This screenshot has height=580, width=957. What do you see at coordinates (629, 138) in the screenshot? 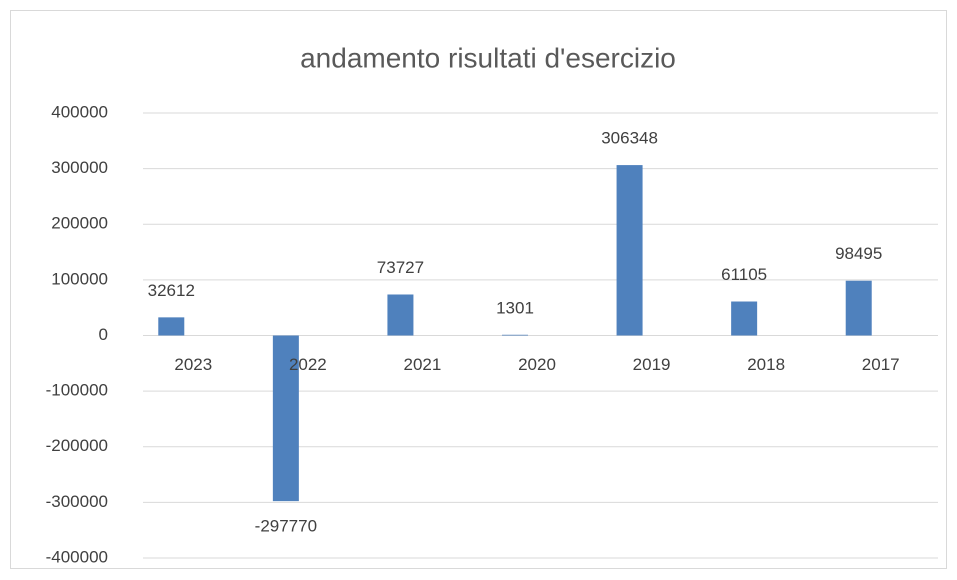
I see `data-label: 306348` at bounding box center [629, 138].